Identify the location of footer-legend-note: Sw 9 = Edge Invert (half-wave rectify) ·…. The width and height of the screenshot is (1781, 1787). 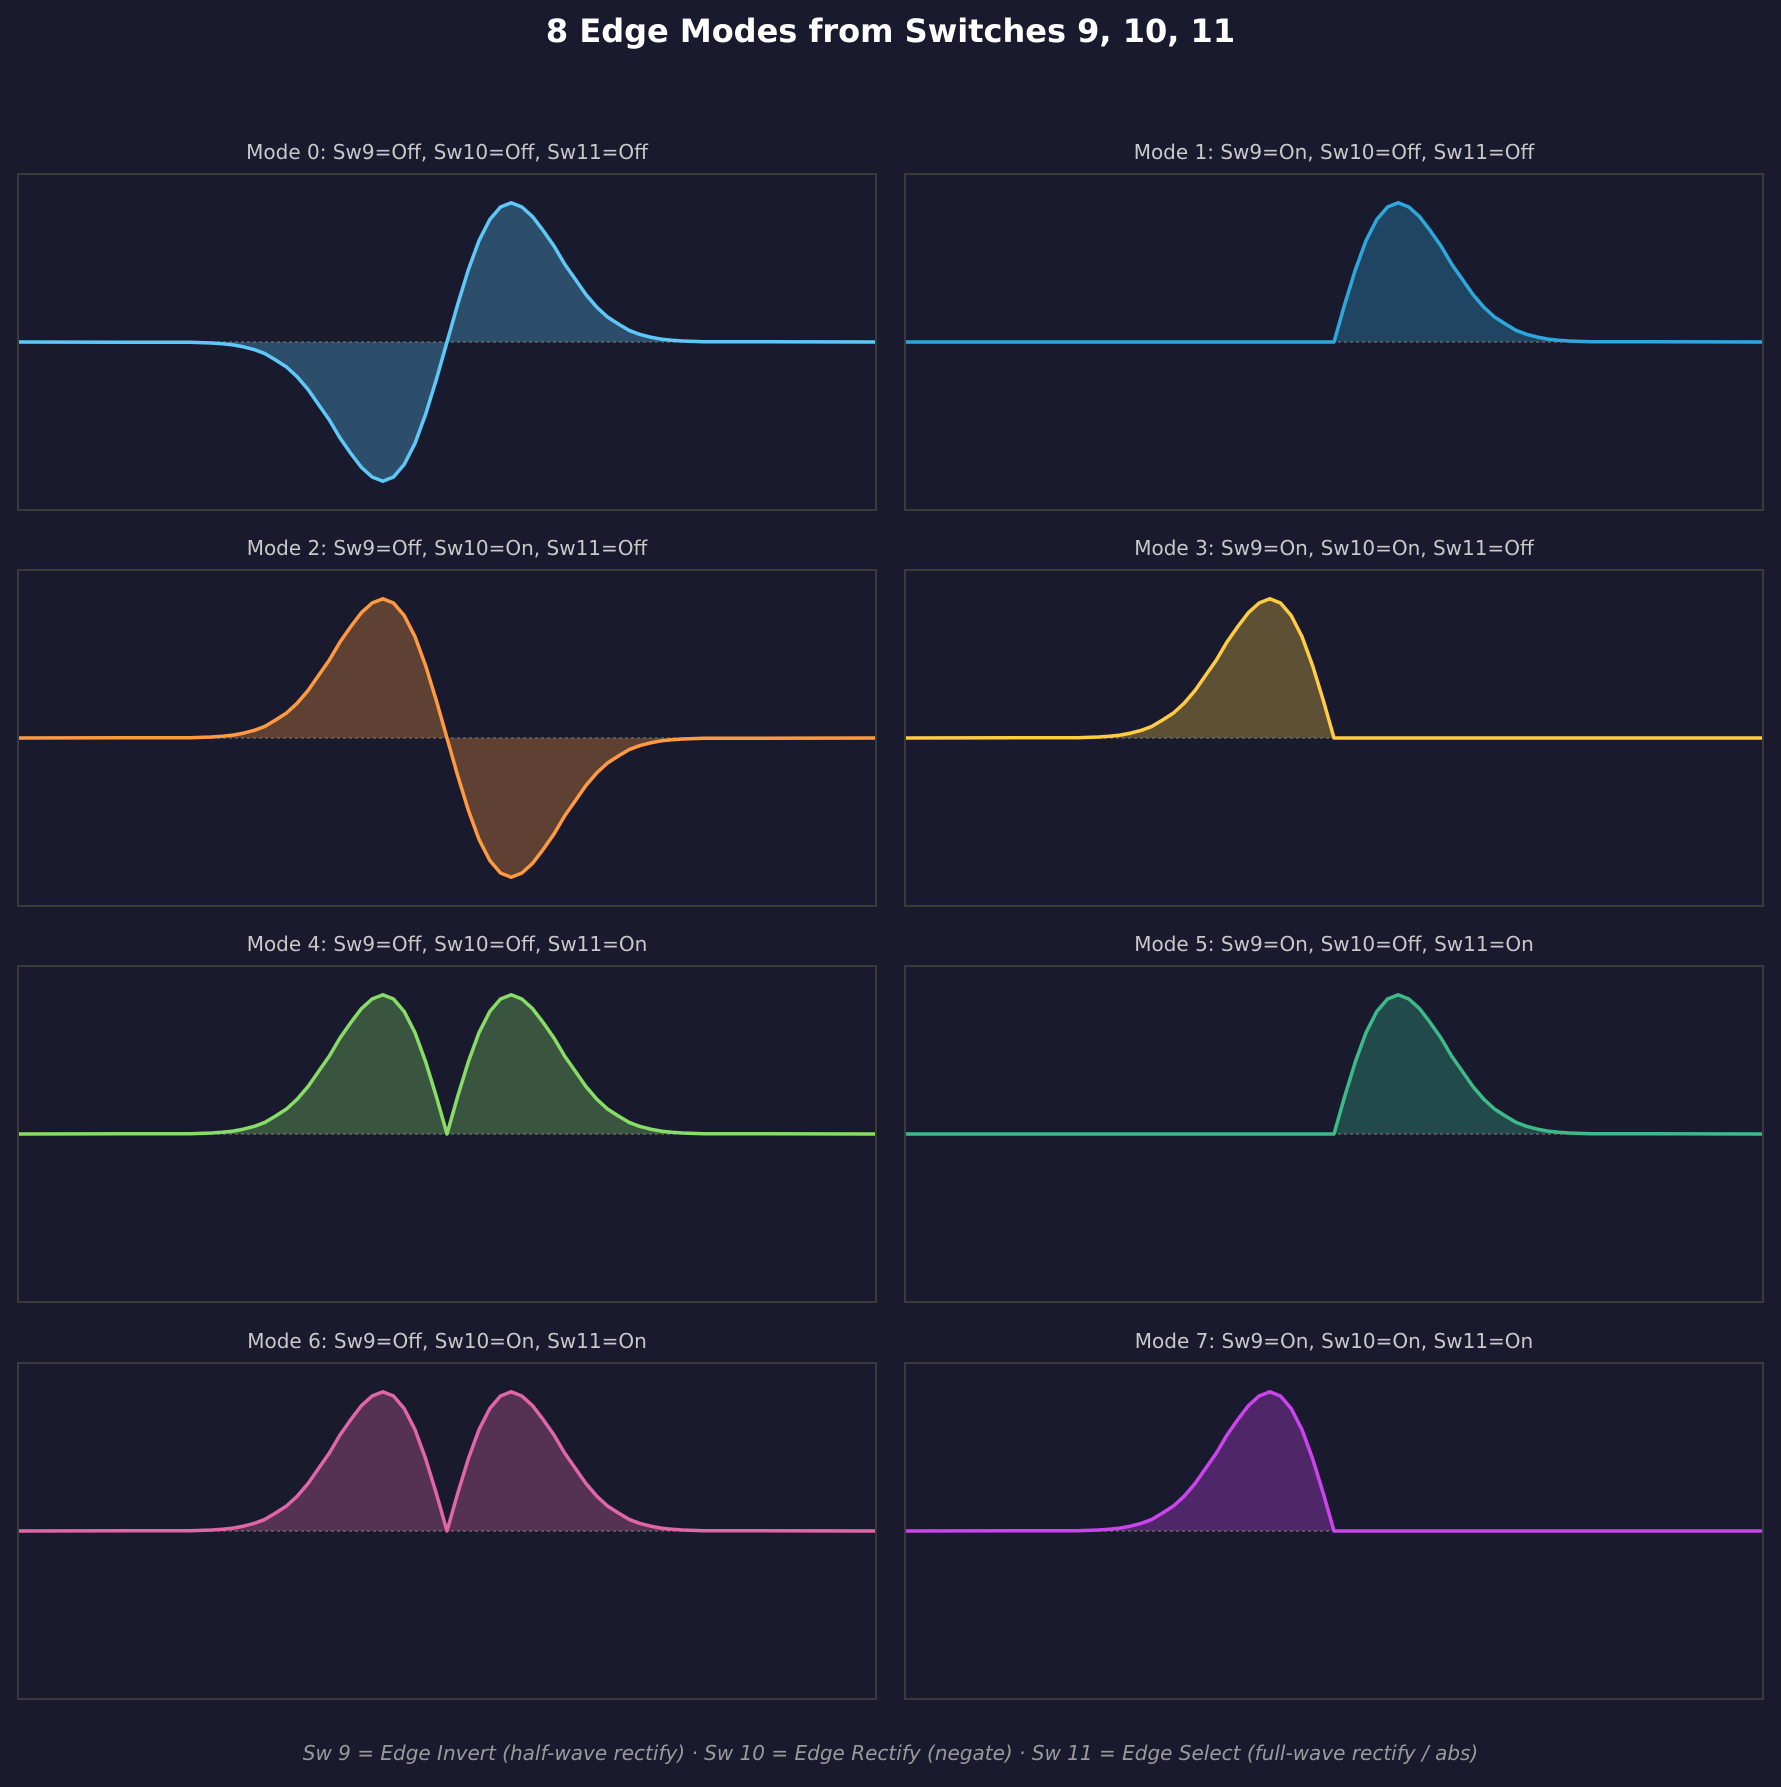
(890, 1753).